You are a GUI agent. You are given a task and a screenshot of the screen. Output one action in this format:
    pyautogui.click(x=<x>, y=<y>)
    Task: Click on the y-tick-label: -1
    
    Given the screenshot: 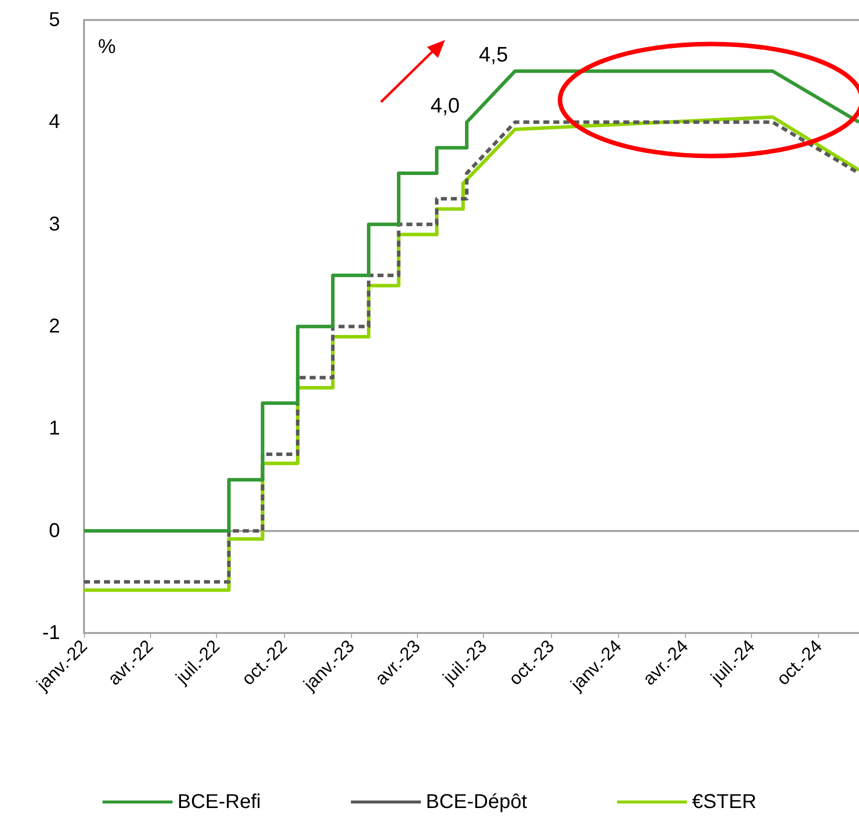 What is the action you would take?
    pyautogui.click(x=51, y=633)
    